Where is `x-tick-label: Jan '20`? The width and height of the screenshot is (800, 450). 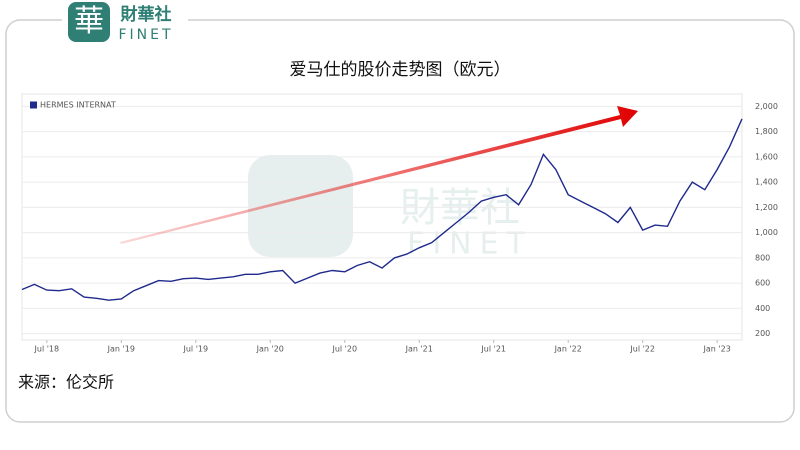
x-tick-label: Jan '20 is located at coordinates (270, 349).